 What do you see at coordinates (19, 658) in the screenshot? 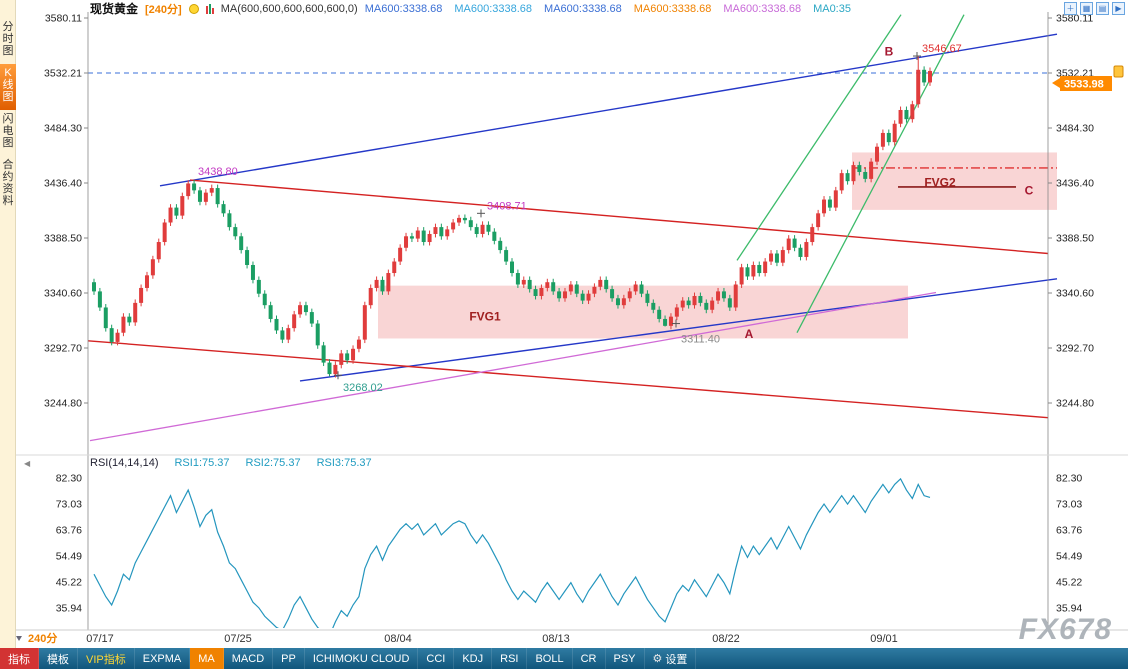
I see `toolbar-item-indicators: 指标` at bounding box center [19, 658].